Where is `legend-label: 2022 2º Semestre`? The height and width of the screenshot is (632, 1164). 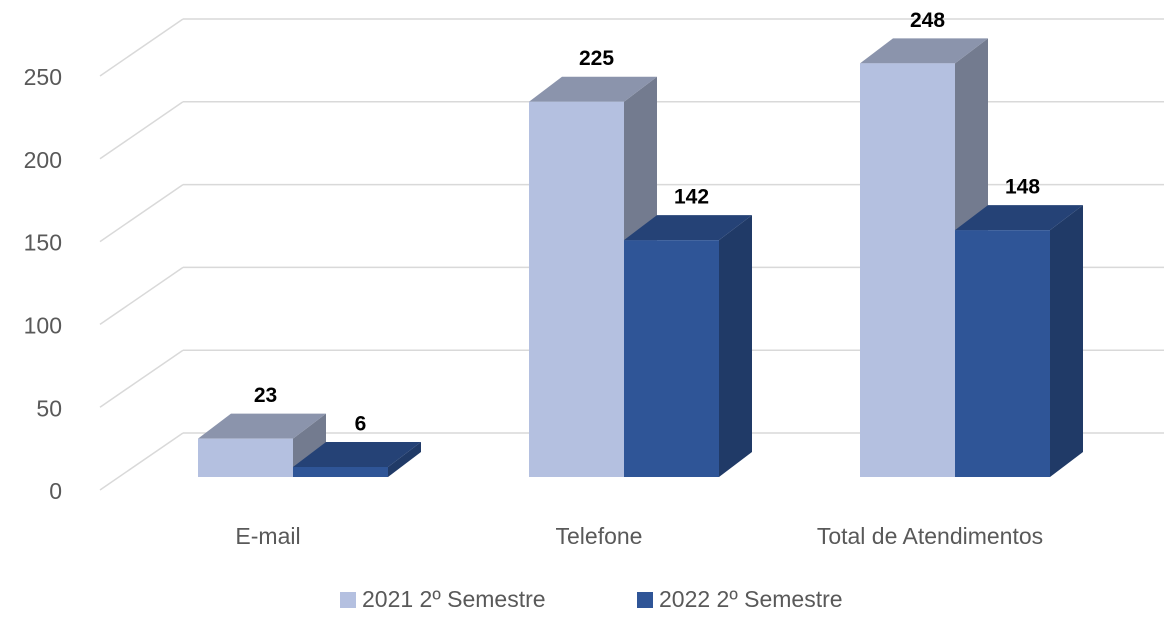 legend-label: 2022 2º Semestre is located at coordinates (751, 599).